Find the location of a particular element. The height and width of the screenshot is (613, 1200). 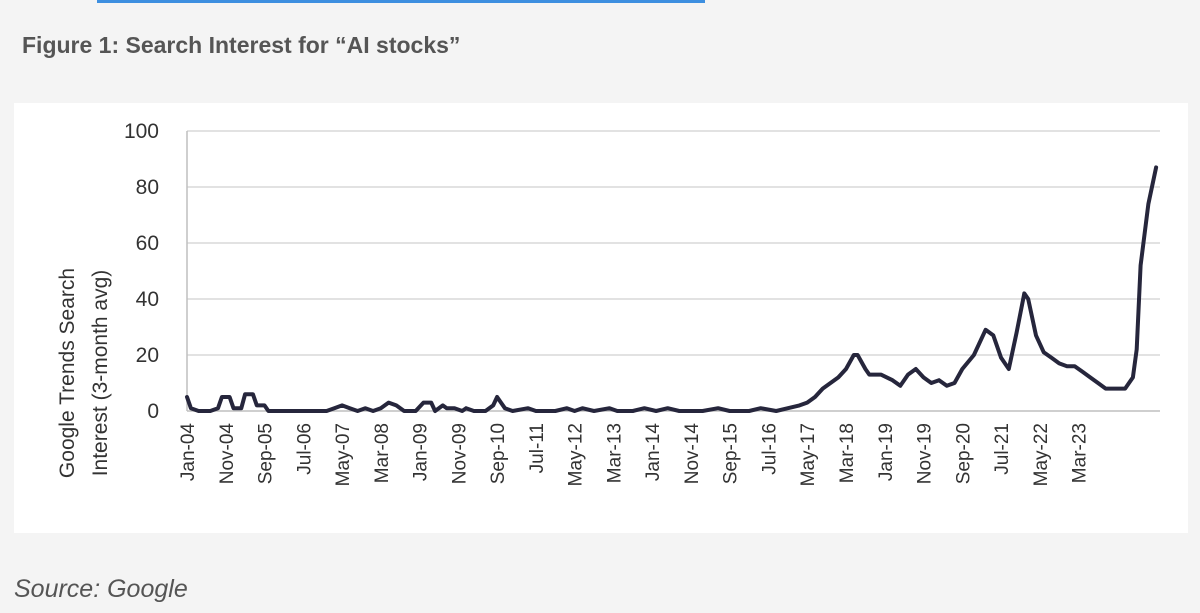

x-tick-label: Jul-21 is located at coordinates (1002, 449).